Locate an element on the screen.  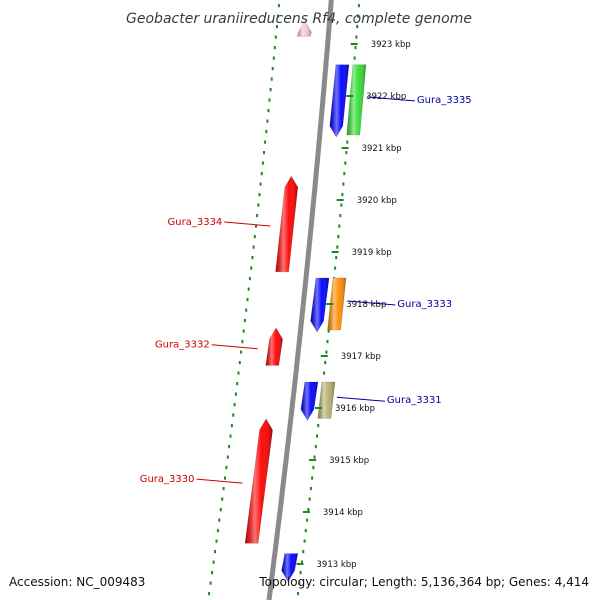
gene-label: Gura_3334 is located at coordinates (195, 222).